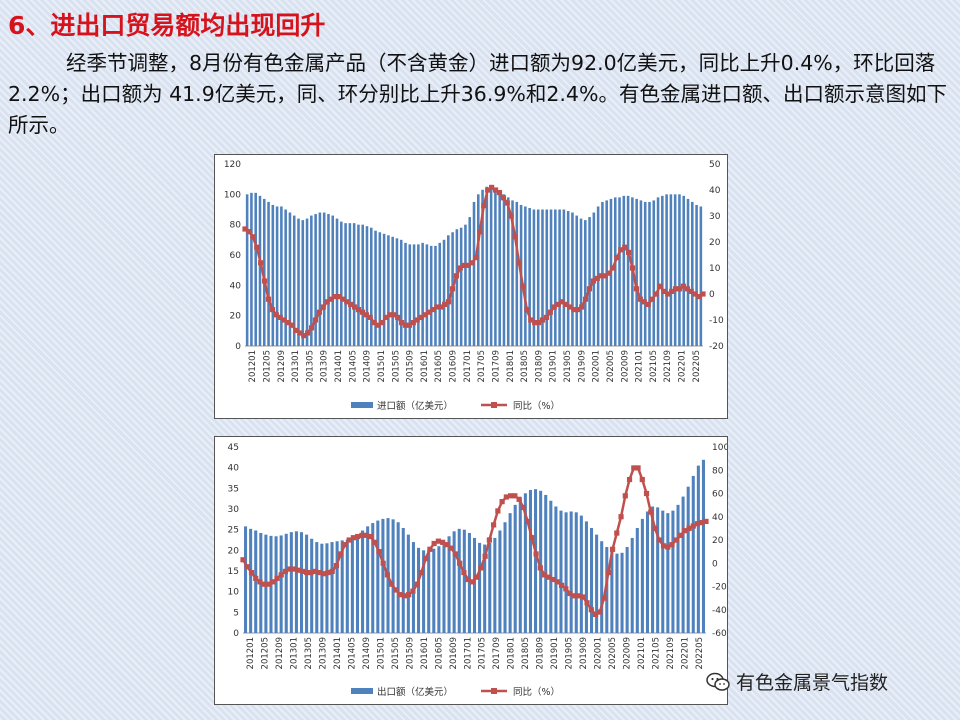 The width and height of the screenshot is (960, 720). I want to click on x-tick-label: 201209, so click(280, 653).